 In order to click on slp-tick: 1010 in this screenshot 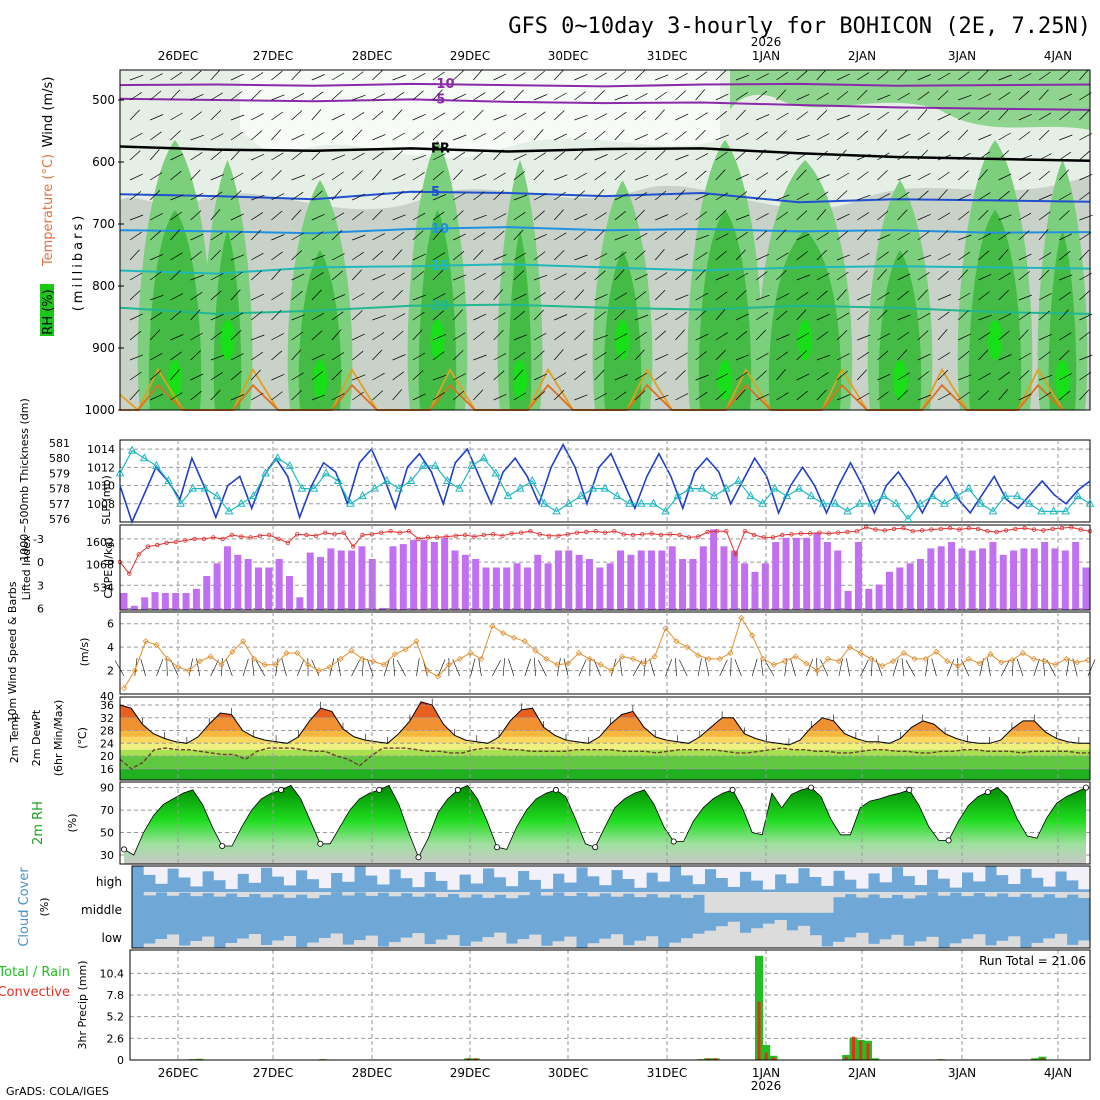, I will do `click(101, 486)`.